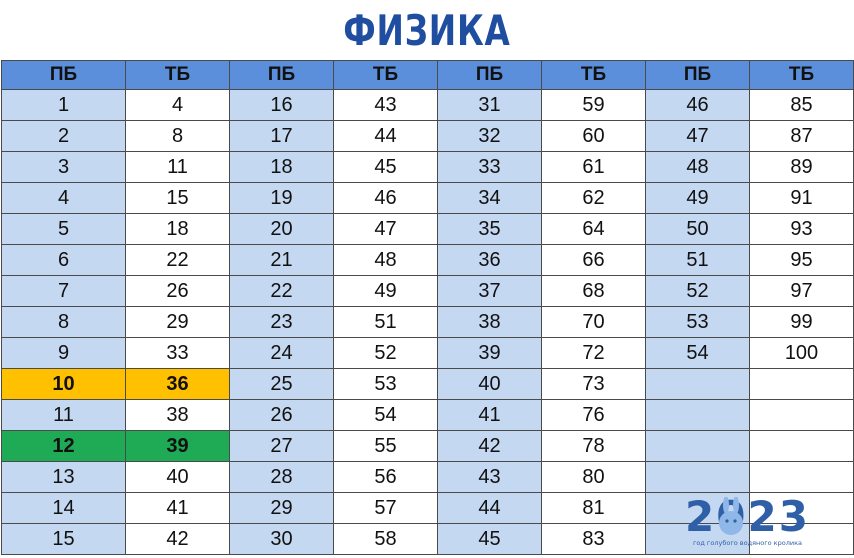 This screenshot has height=558, width=854. What do you see at coordinates (63, 105) in the screenshot?
I see `primary-score-cell: 1` at bounding box center [63, 105].